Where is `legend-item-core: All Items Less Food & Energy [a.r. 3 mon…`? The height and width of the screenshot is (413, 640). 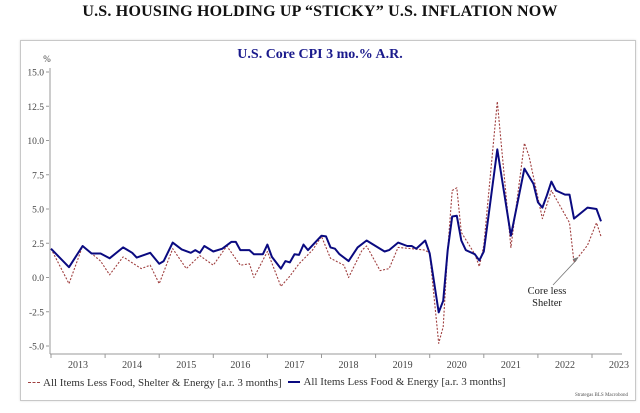 legend-item-core: All Items Less Food & Energy [a.r. 3 mon… is located at coordinates (397, 382).